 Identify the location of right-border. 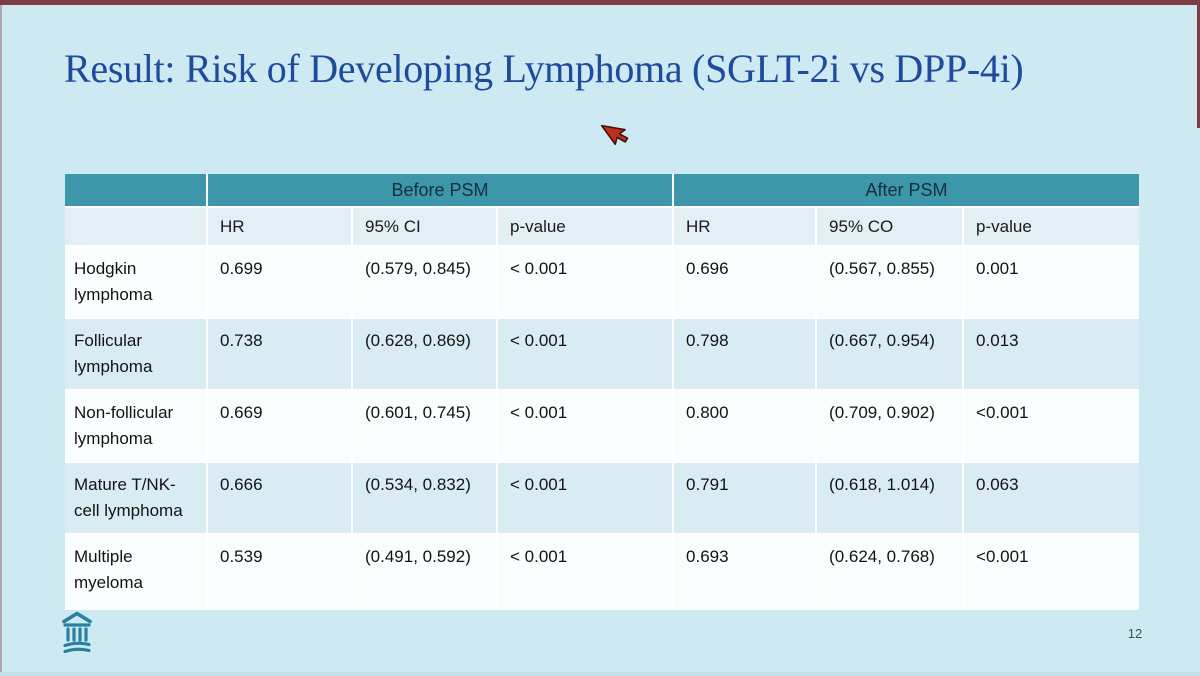
(1198, 64).